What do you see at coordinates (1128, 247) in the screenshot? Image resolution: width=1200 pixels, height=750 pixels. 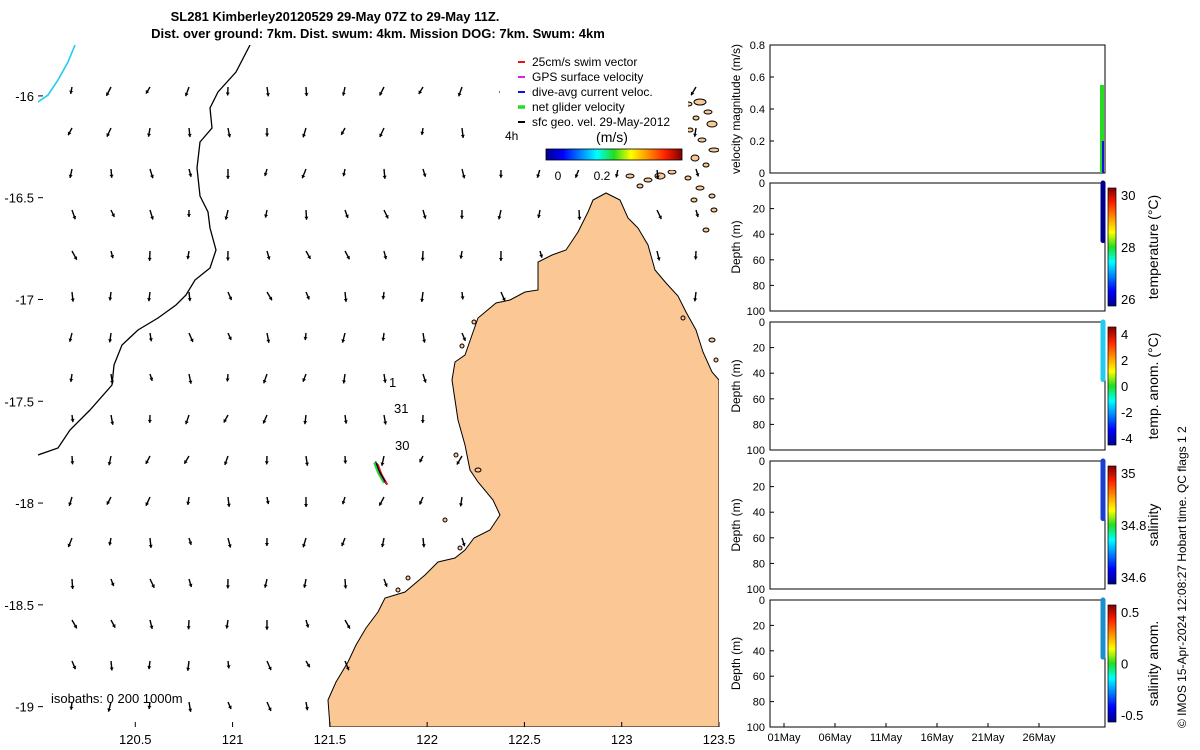 I see `colorbar-tick-label: 28` at bounding box center [1128, 247].